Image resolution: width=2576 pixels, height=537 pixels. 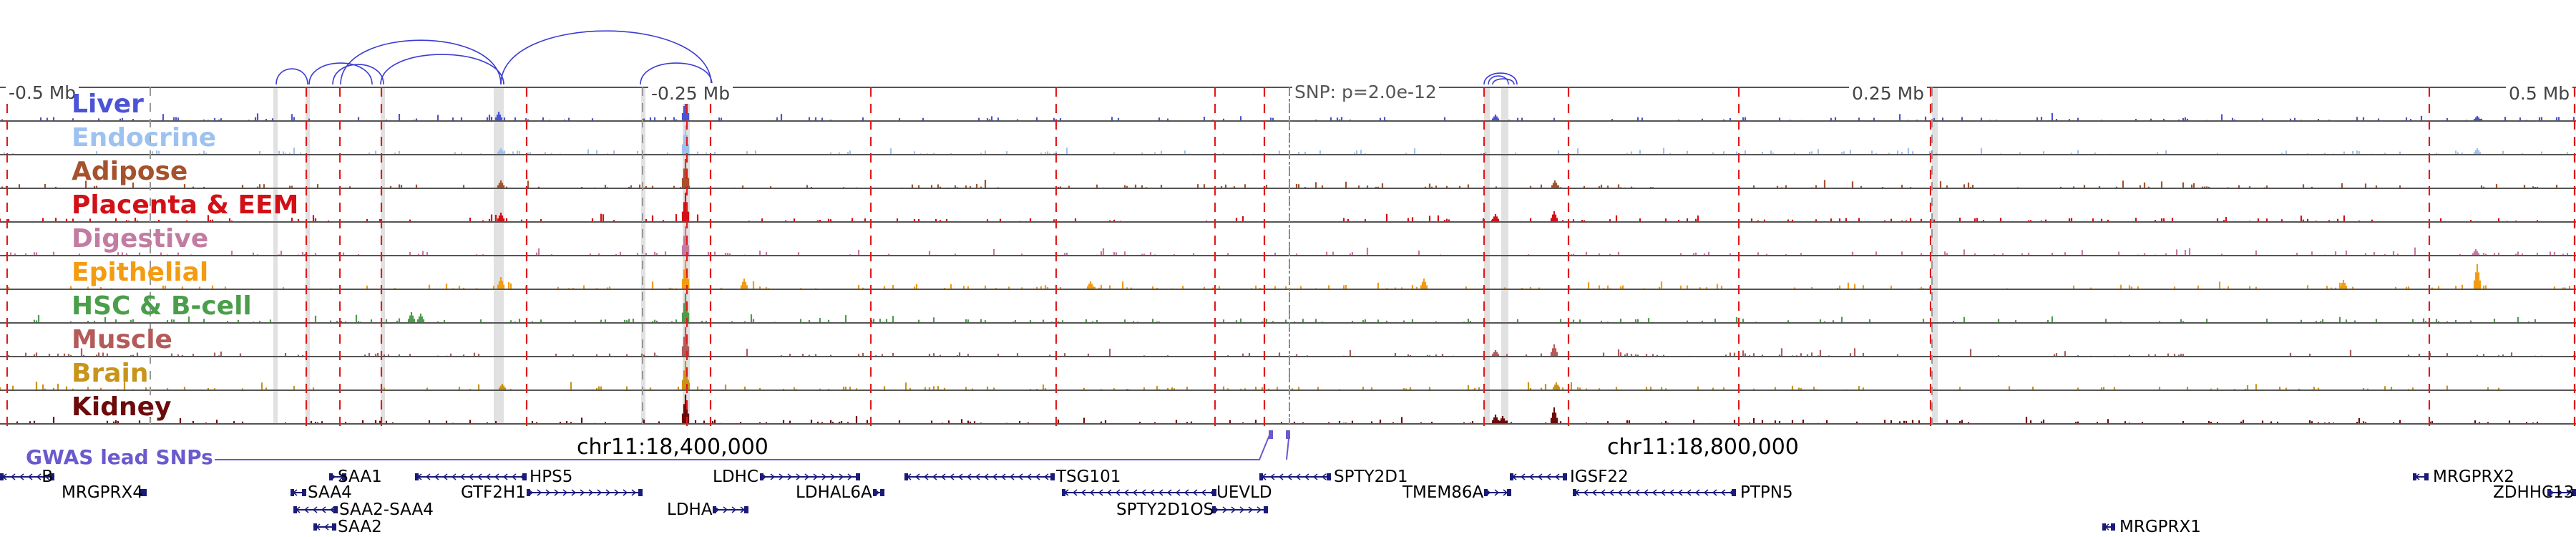 I want to click on track-label-5: Epithelial, so click(x=140, y=272).